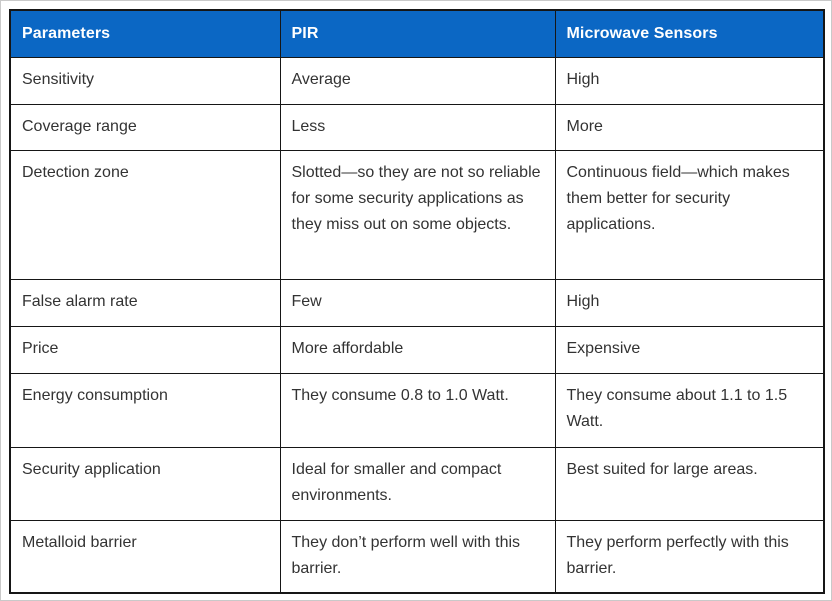 The height and width of the screenshot is (601, 832). I want to click on cell-microwave-value: Best suited for large areas., so click(689, 484).